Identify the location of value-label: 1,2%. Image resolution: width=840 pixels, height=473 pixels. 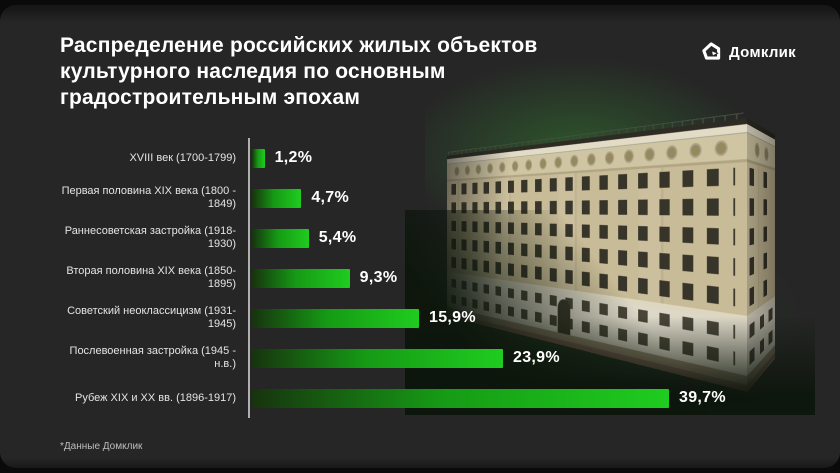
(293, 157).